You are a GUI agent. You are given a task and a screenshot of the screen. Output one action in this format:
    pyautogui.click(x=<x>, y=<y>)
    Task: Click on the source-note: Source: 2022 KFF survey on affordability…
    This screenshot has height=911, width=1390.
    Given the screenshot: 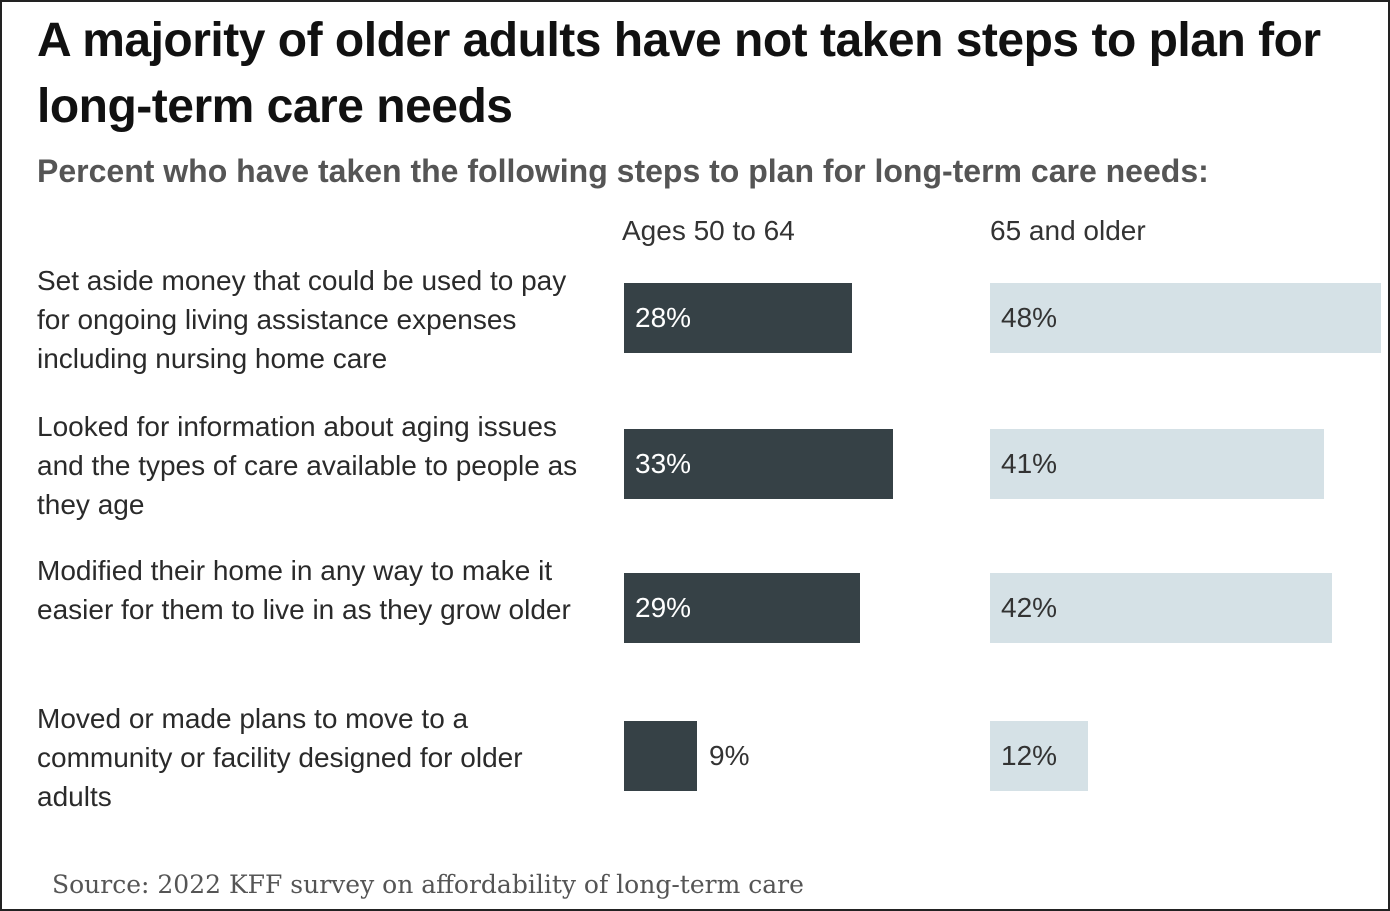 What is the action you would take?
    pyautogui.click(x=428, y=884)
    